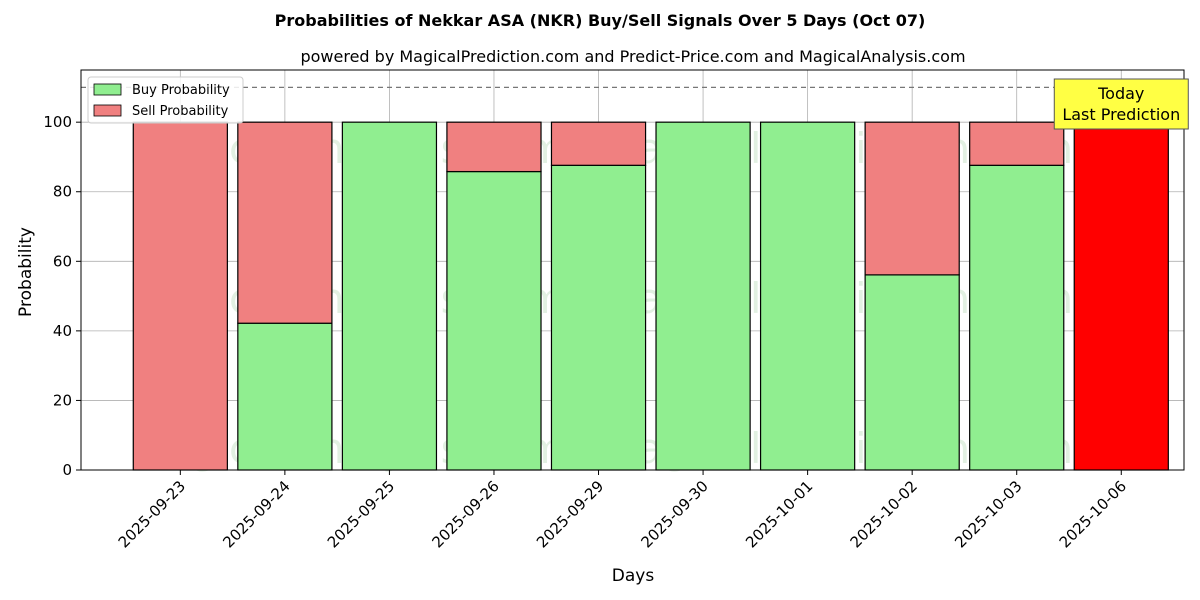 The image size is (1200, 600). Describe the element at coordinates (181, 90) in the screenshot. I see `legend-label: Buy Probability` at that location.